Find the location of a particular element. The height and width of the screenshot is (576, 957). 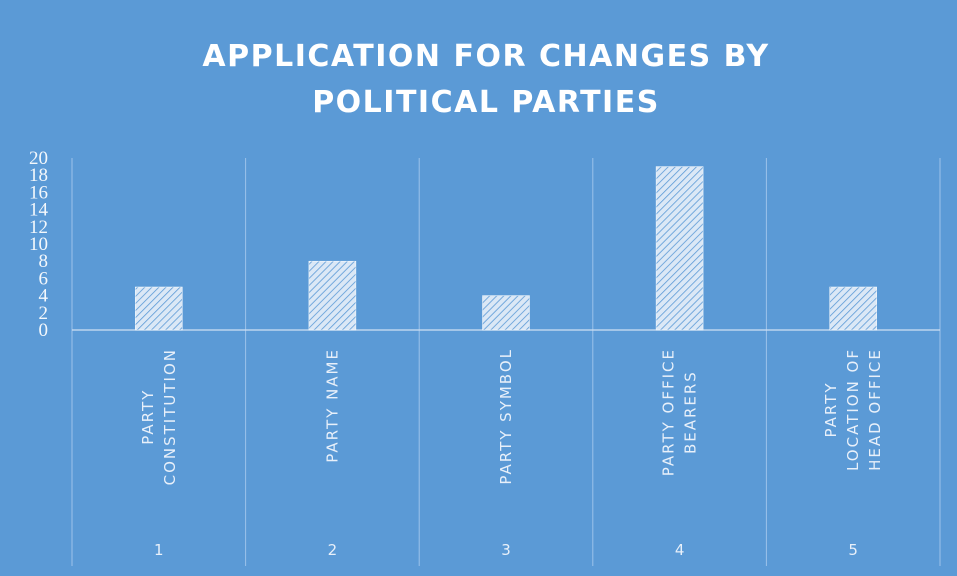

y-tick-label: 18 is located at coordinates (38, 175).